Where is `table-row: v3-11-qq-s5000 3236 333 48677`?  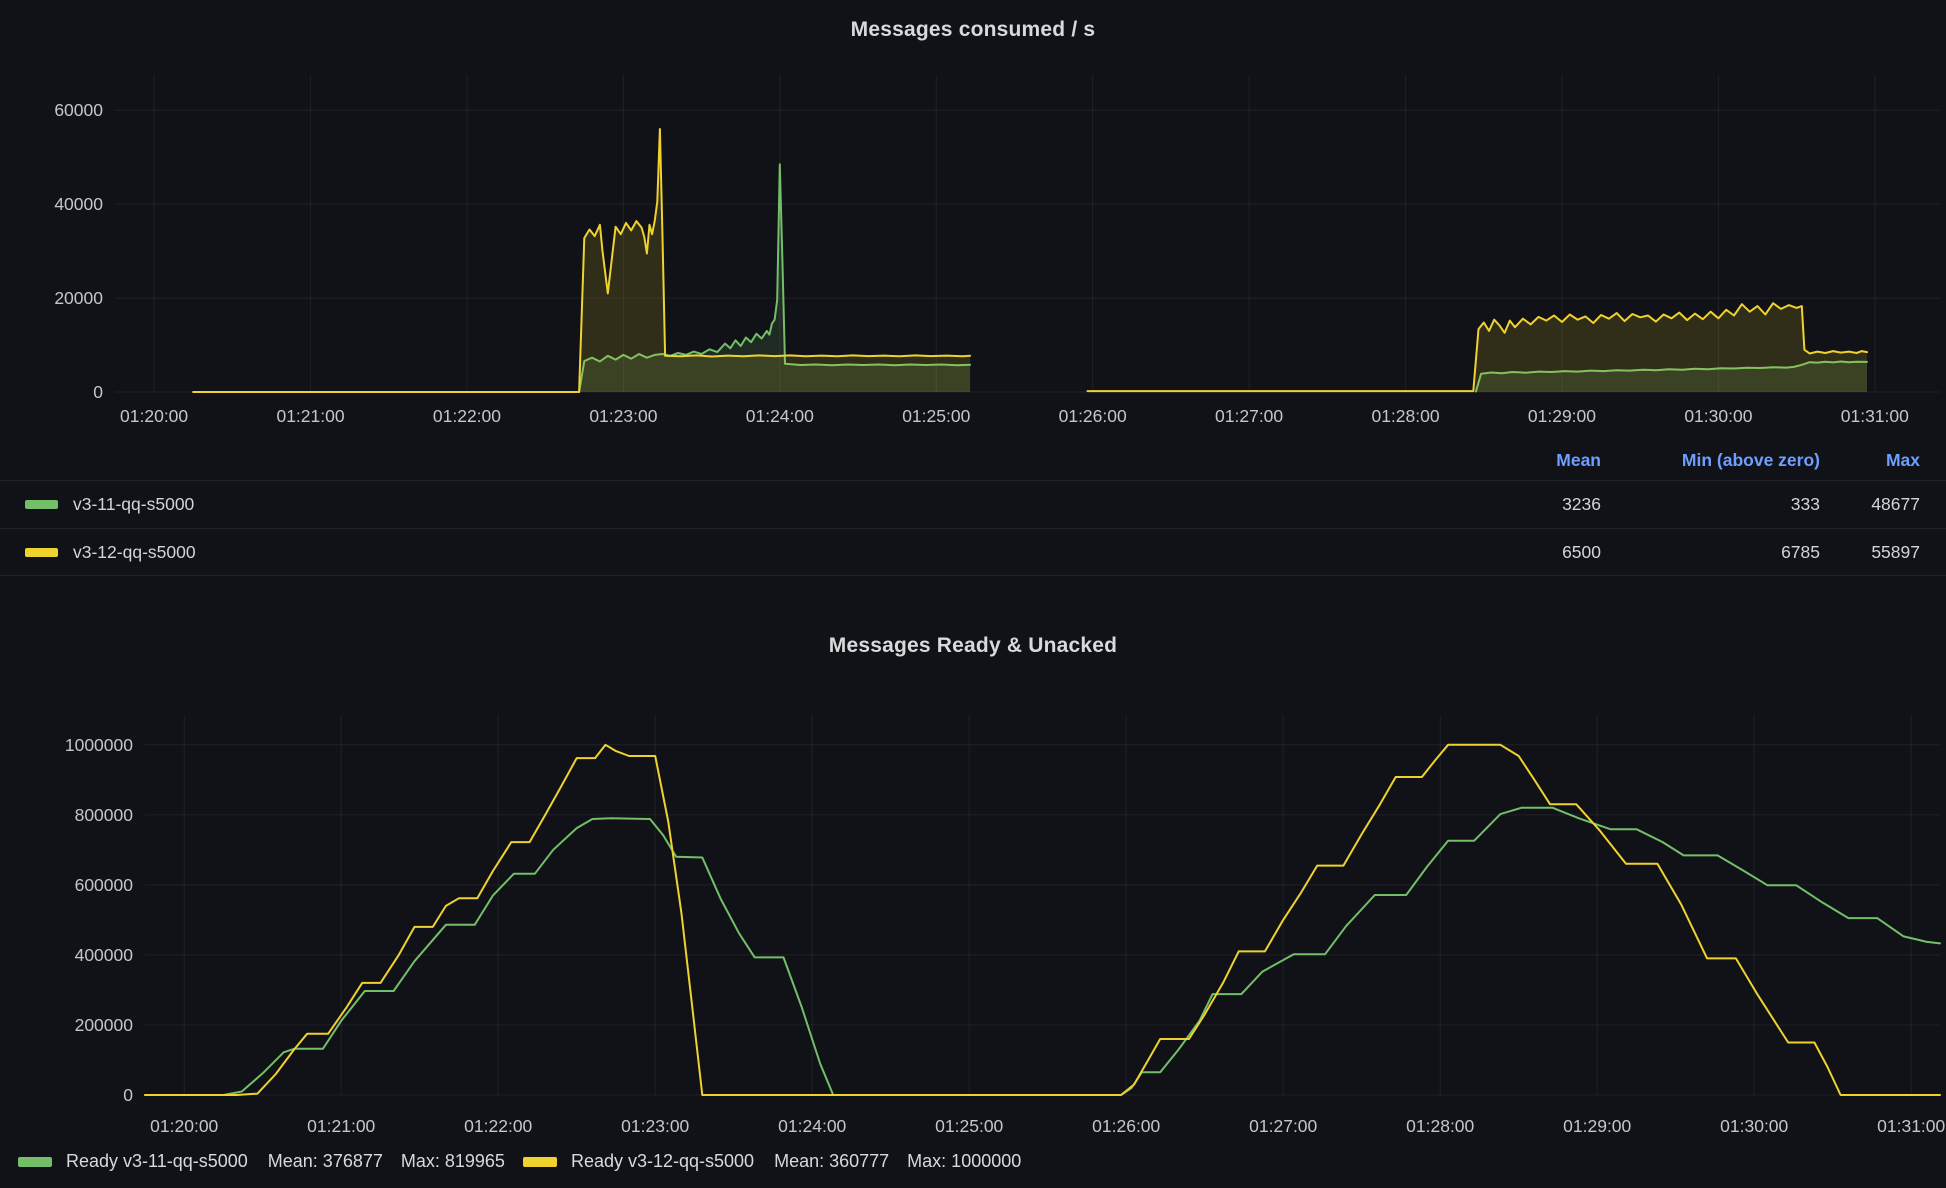 table-row: v3-11-qq-s5000 3236 333 48677 is located at coordinates (973, 504).